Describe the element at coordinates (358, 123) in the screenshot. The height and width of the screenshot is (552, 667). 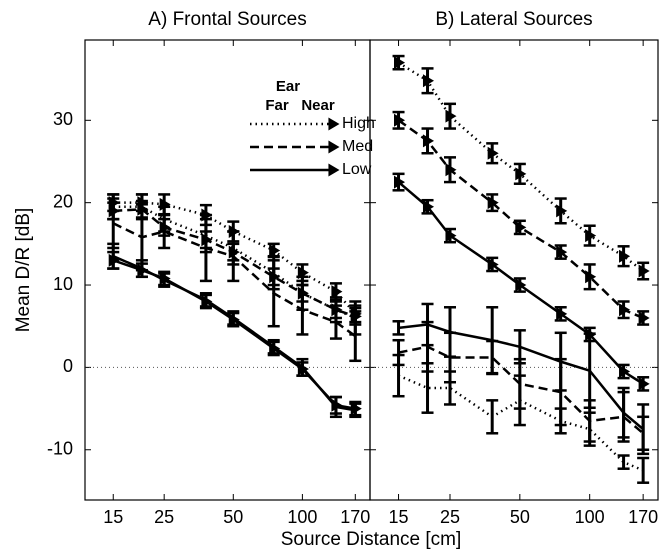
I see `legend-label: High` at that location.